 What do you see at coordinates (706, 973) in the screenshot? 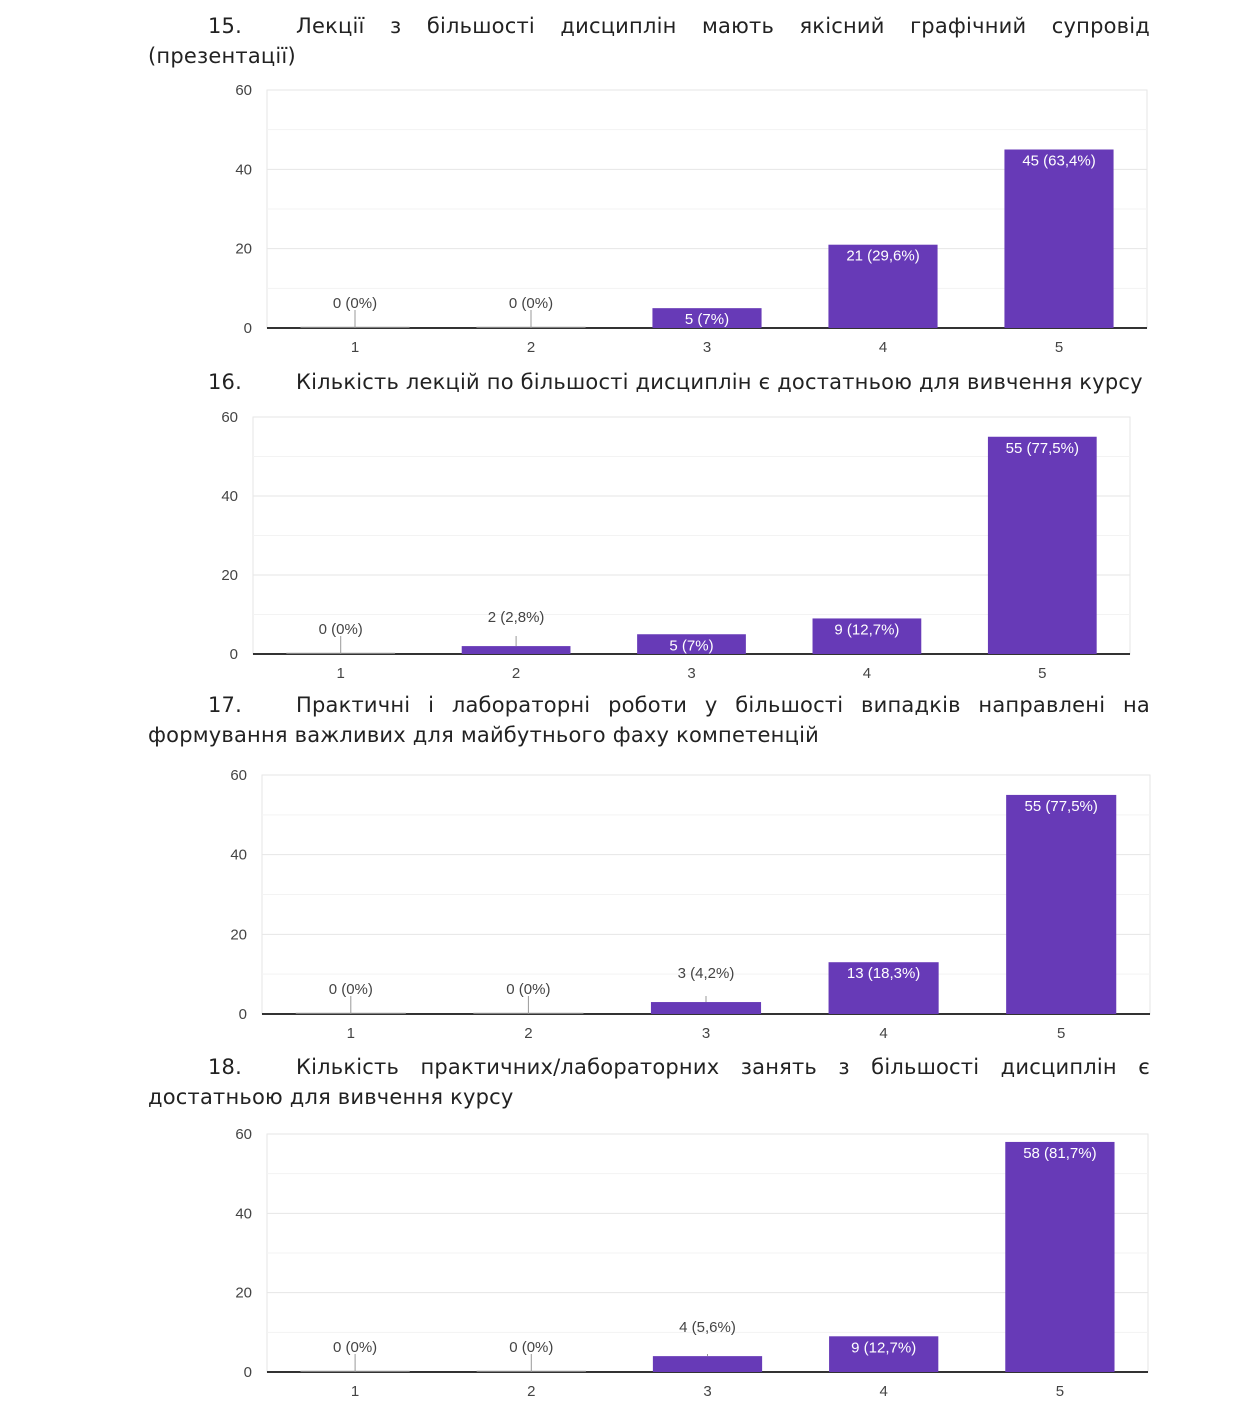
I see `data-label: 3 (4,2%)` at bounding box center [706, 973].